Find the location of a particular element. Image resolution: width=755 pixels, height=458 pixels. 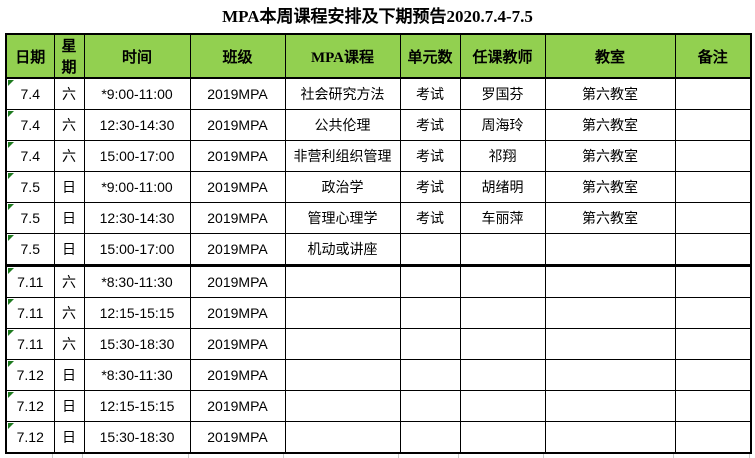

cell-course: 机动或讲座 is located at coordinates (342, 249).